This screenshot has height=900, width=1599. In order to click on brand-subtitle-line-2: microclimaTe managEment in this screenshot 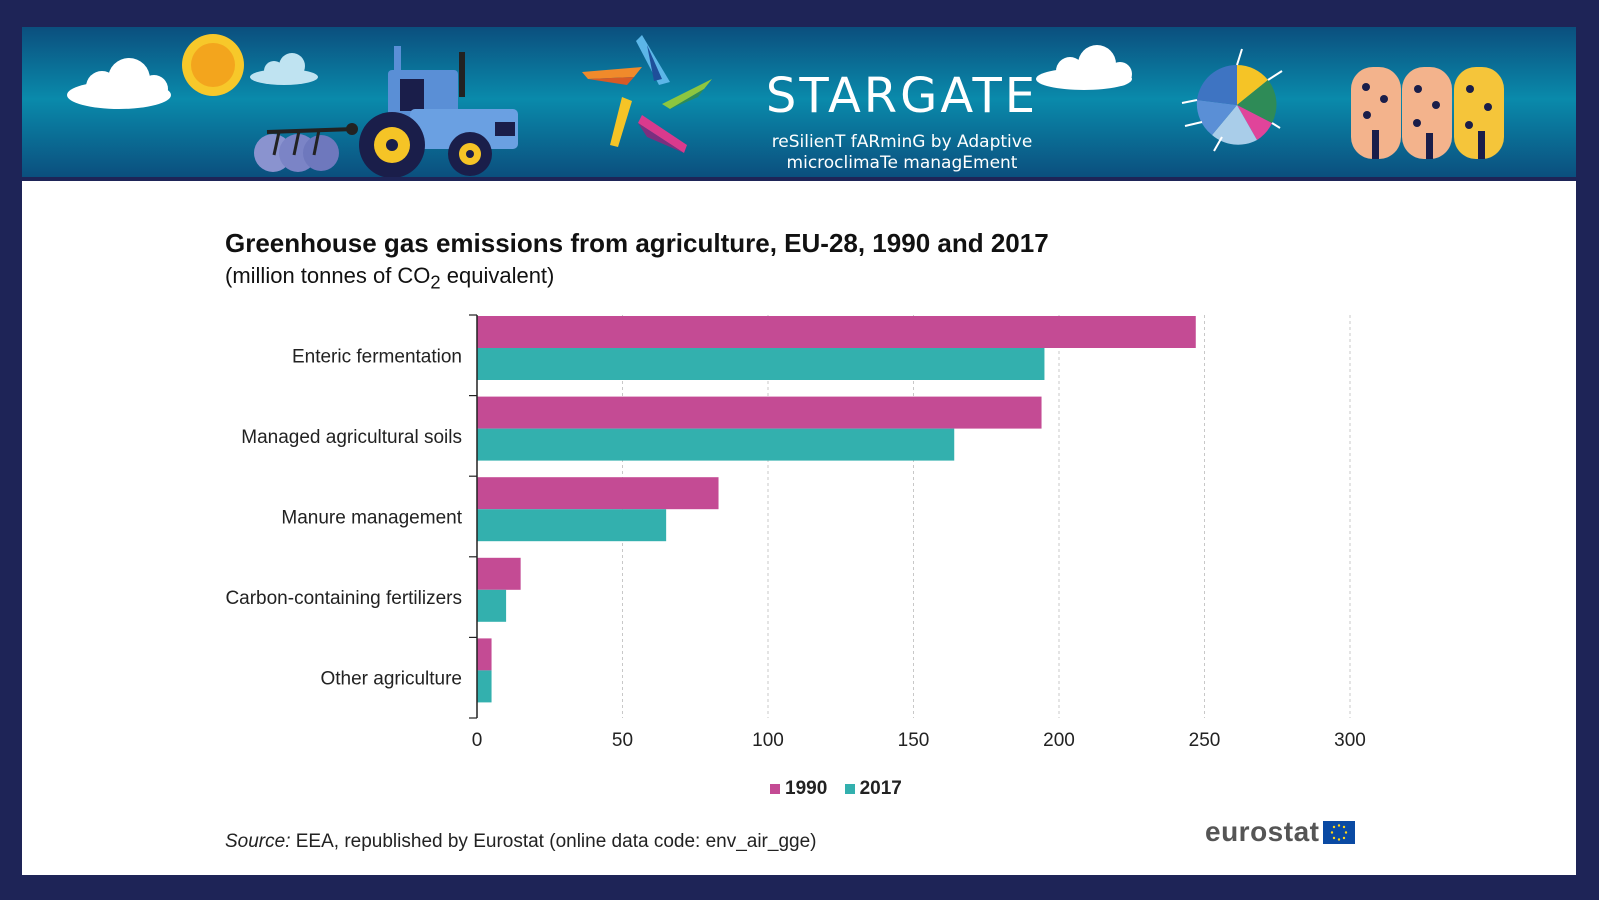, I will do `click(902, 163)`.